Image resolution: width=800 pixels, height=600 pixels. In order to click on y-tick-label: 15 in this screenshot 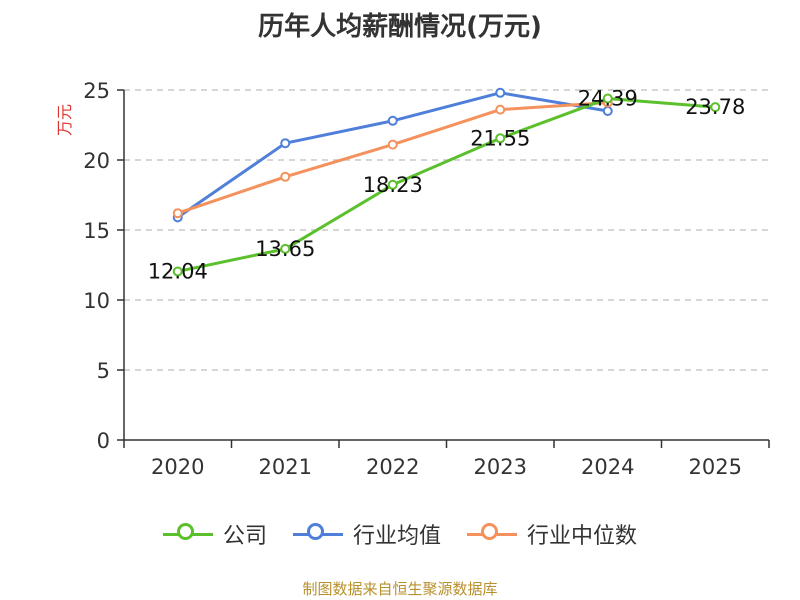, I will do `click(96, 231)`.